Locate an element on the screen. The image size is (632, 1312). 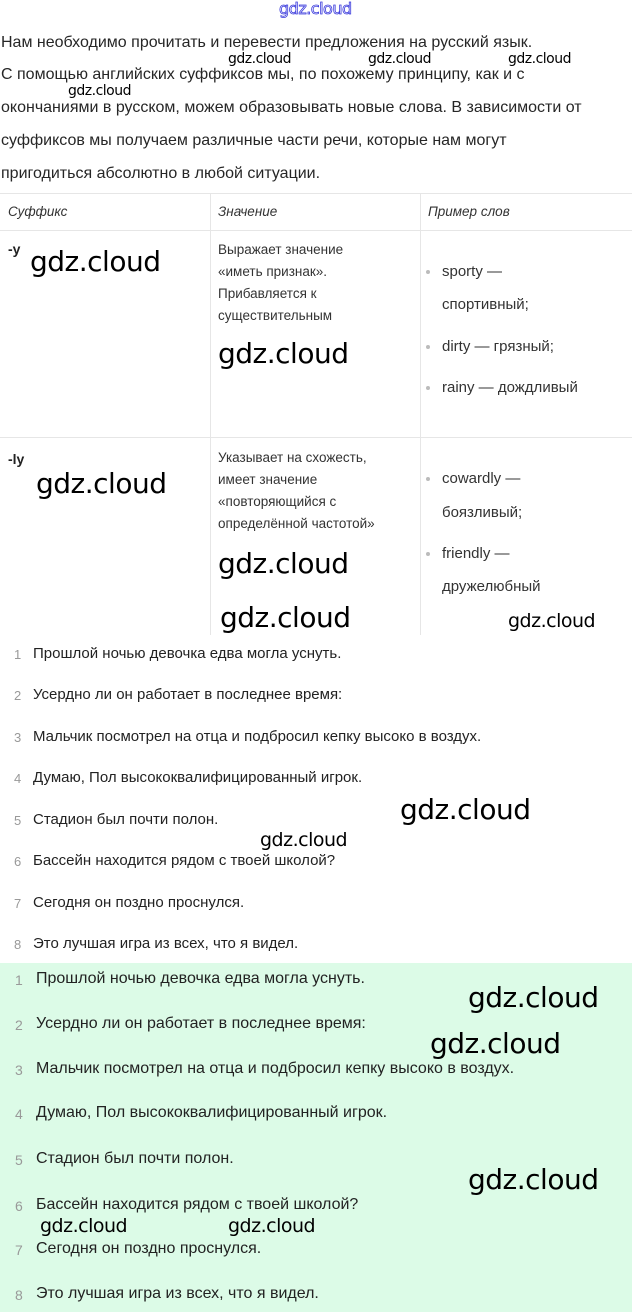
example-item: sporty — is located at coordinates (464, 272).